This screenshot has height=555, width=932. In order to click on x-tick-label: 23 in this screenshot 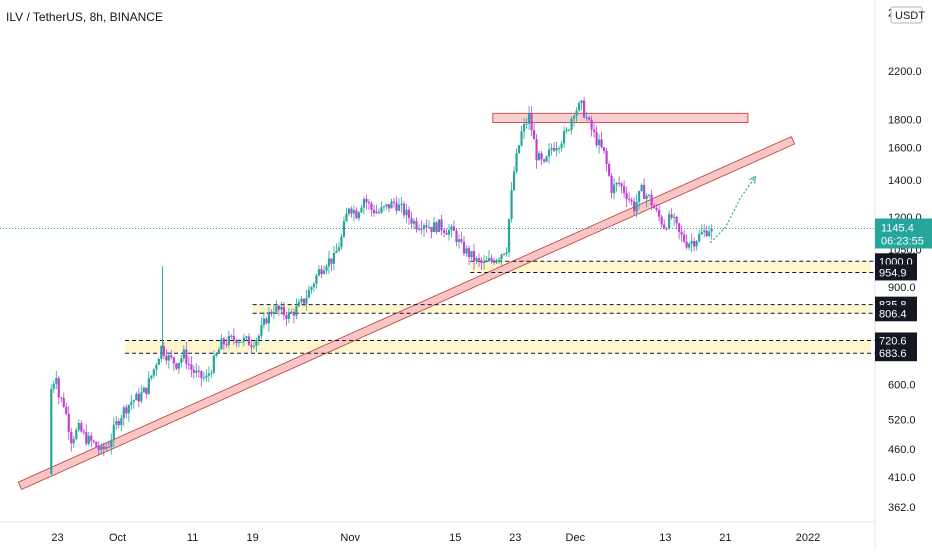, I will do `click(57, 538)`.